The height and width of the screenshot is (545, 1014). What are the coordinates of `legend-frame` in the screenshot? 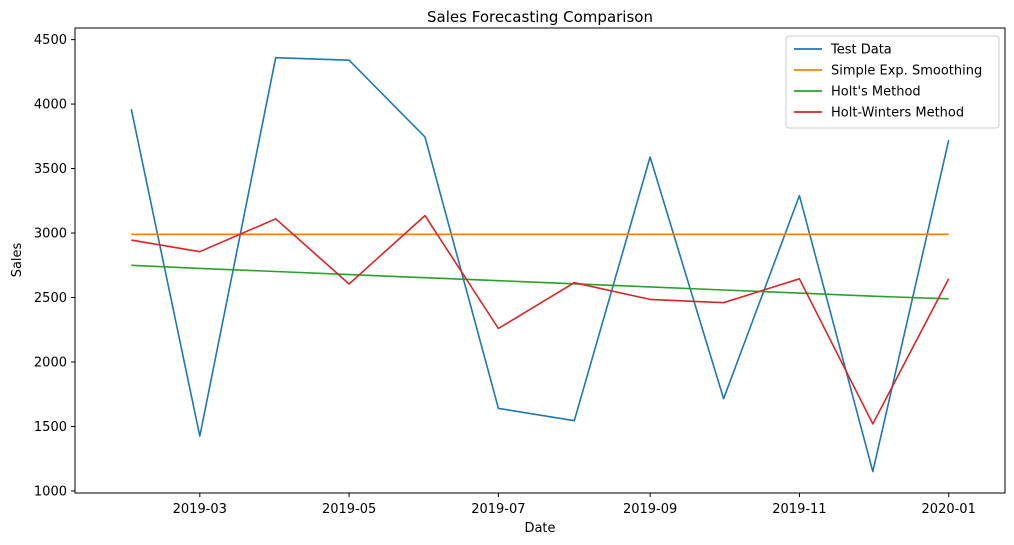 It's located at (892, 82).